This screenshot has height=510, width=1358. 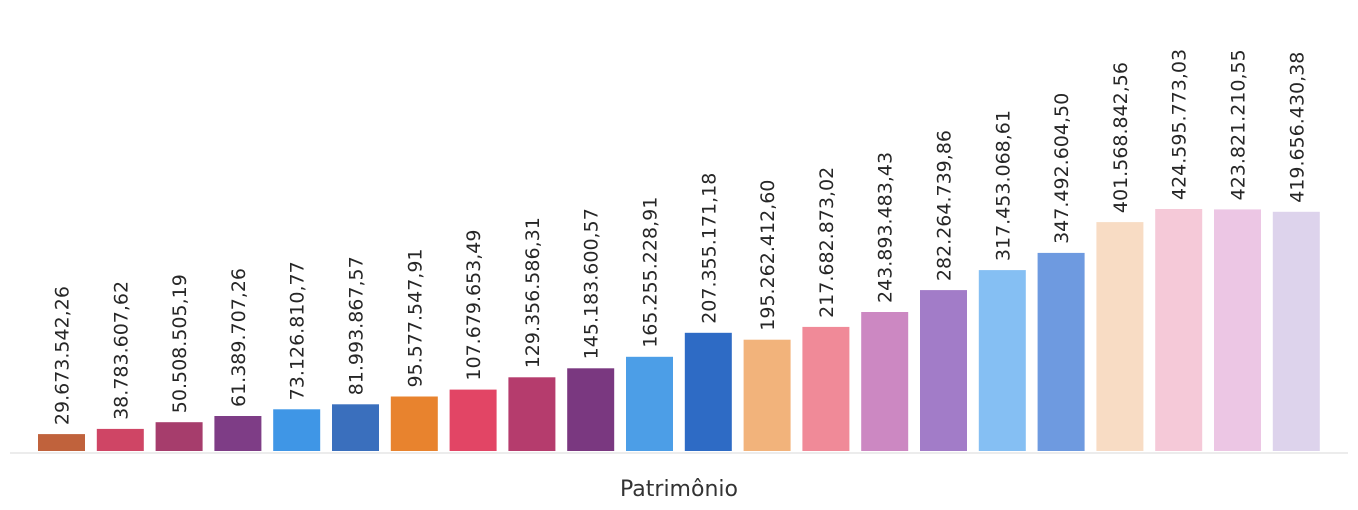 What do you see at coordinates (298, 330) in the screenshot?
I see `bar-value-label-5: 73.126.810,77` at bounding box center [298, 330].